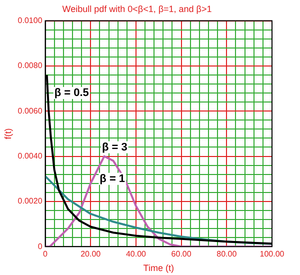  Describe the element at coordinates (30, 201) in the screenshot. I see `y-tick-label: 0.0020` at that location.